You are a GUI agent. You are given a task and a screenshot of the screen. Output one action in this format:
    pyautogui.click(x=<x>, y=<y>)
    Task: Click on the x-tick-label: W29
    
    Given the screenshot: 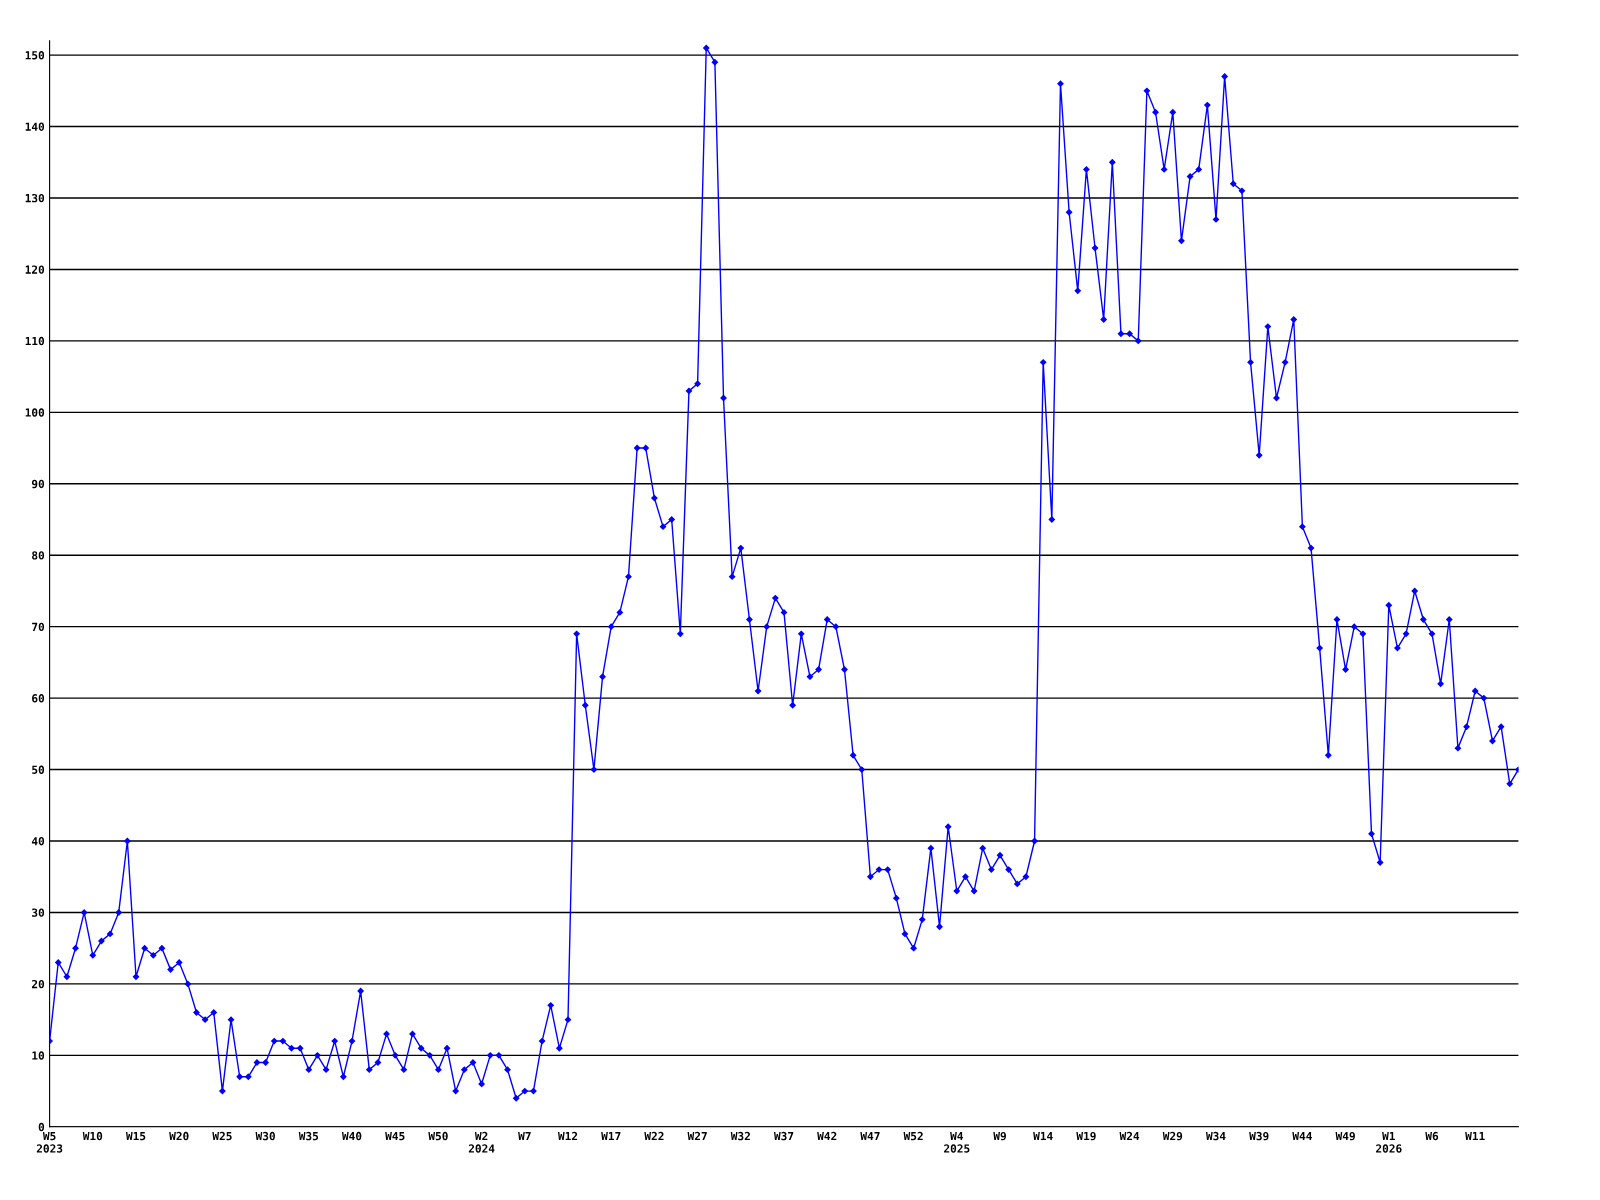 What is the action you would take?
    pyautogui.click(x=1172, y=1136)
    